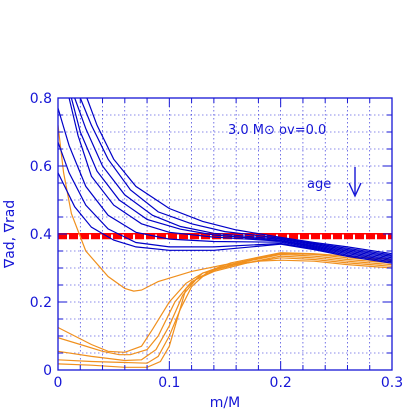 The height and width of the screenshot is (415, 415). I want to click on x-tick-label: 0.3, so click(392, 383).